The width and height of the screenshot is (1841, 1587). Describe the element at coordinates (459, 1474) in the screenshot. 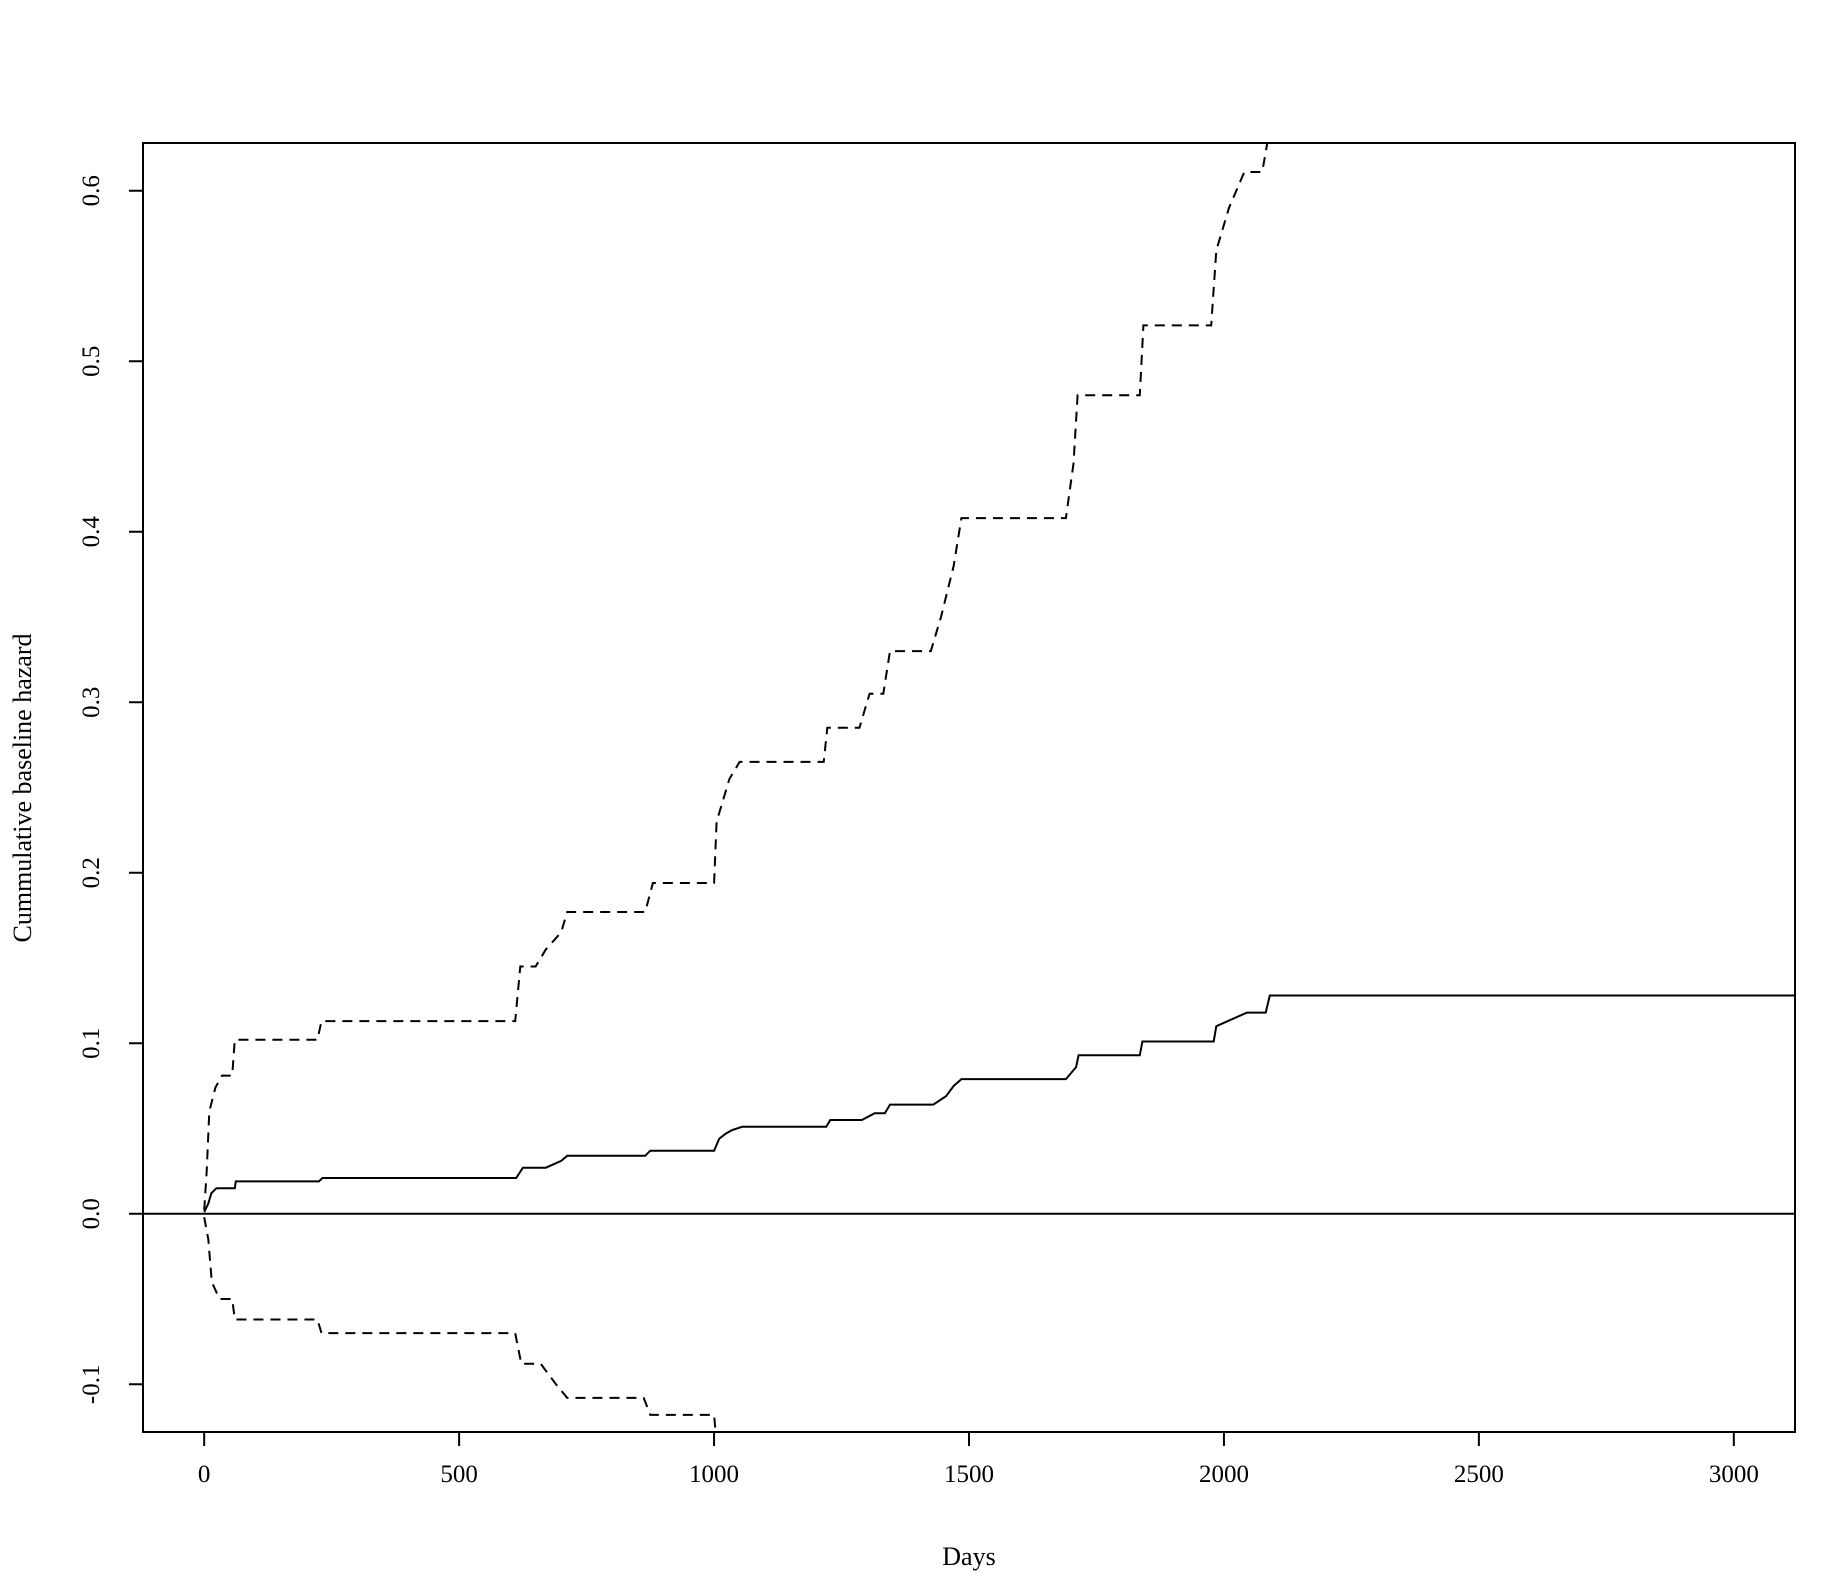

I see `x-tick-label: 500` at that location.